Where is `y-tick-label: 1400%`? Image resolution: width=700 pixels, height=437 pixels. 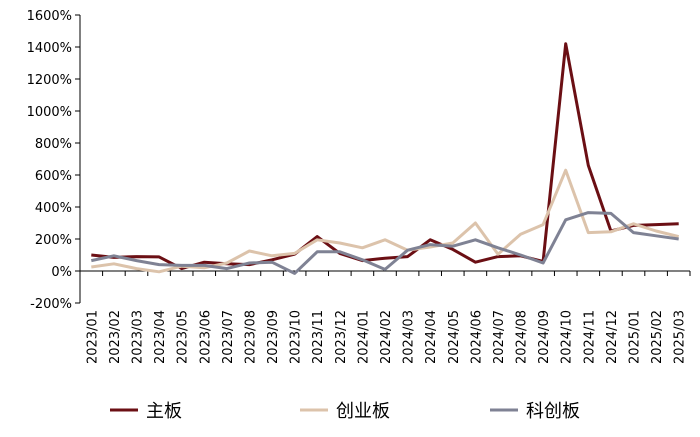
y-tick-label: 1400% is located at coordinates (49, 48).